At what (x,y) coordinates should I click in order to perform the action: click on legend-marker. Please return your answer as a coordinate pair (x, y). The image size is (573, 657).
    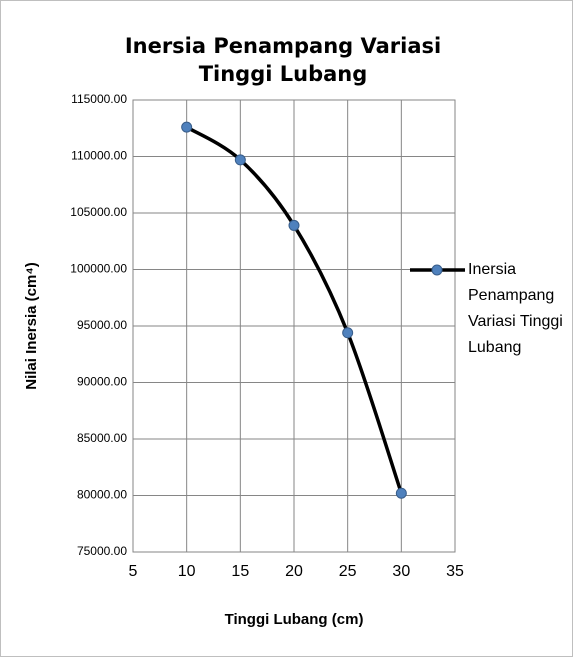
    Looking at the image, I should click on (437, 270).